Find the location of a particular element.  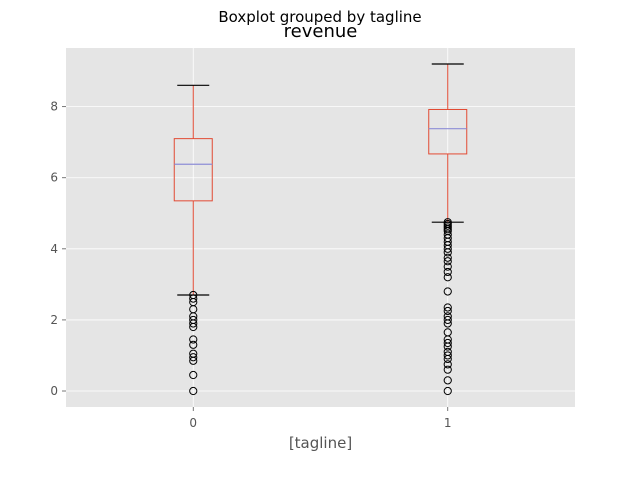

y-tick-label: 2 is located at coordinates (54, 320).